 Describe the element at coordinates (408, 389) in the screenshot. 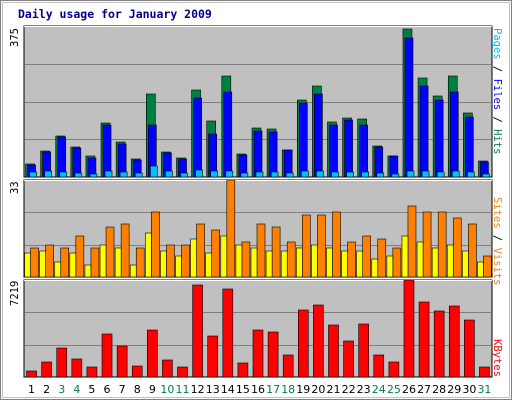

I see `x-tick-label: 26` at that location.